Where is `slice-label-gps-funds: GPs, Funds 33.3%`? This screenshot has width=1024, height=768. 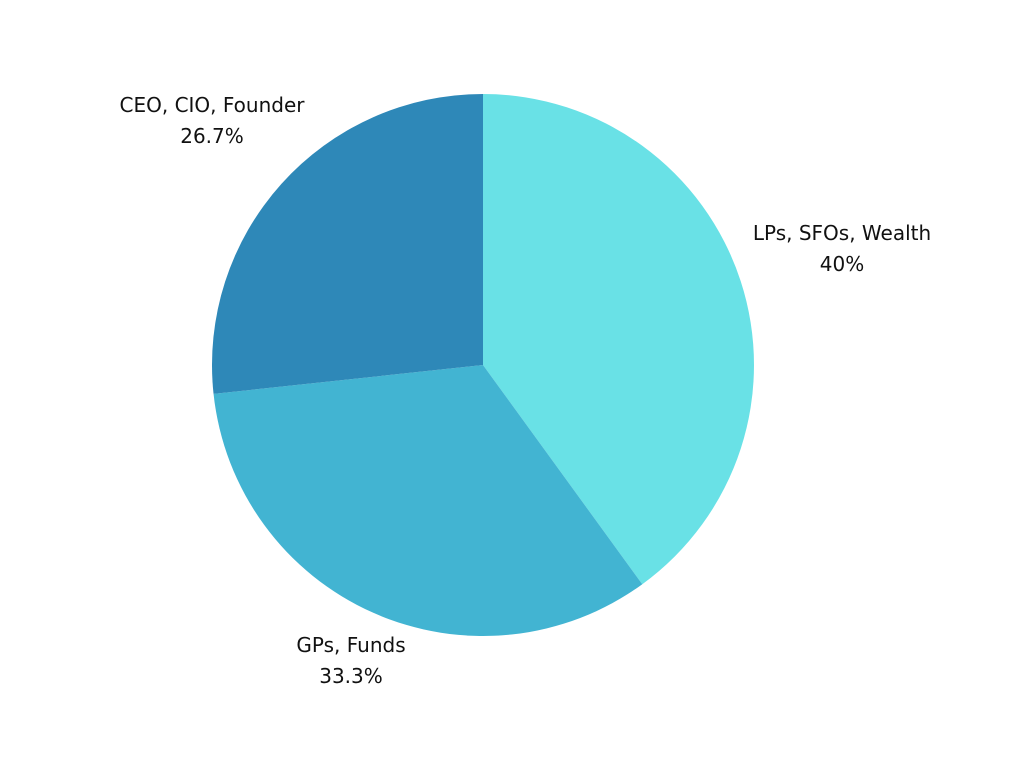
slice-label-gps-funds: GPs, Funds 33.3% is located at coordinates (350, 661).